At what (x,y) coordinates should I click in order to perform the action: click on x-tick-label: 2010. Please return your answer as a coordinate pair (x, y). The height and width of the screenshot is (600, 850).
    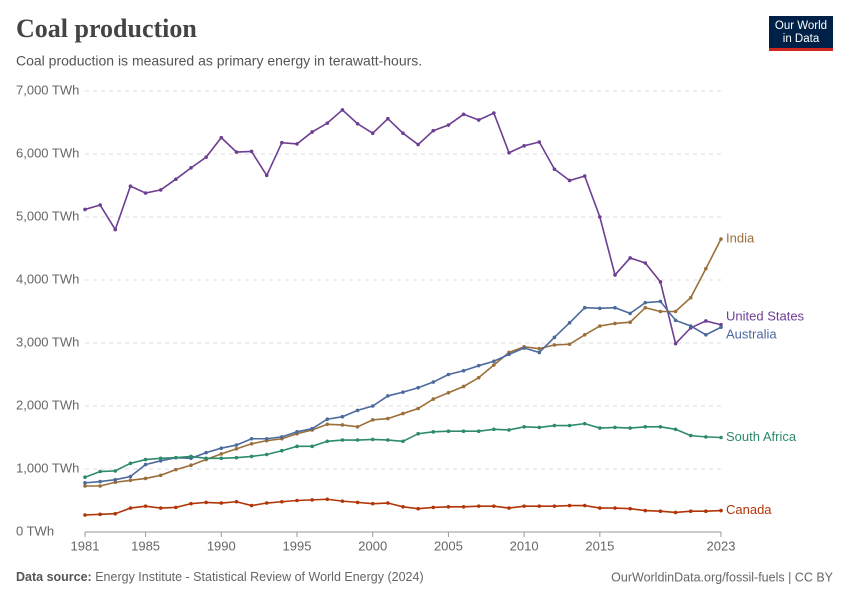
    Looking at the image, I should click on (524, 545).